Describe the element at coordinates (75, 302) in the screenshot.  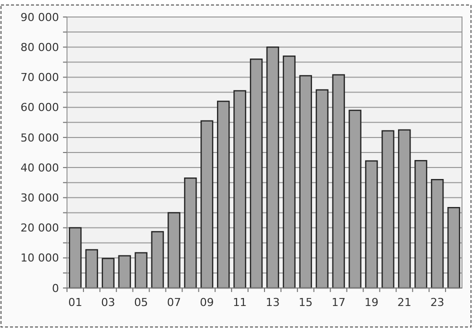
I see `x-tick-label: 01` at that location.